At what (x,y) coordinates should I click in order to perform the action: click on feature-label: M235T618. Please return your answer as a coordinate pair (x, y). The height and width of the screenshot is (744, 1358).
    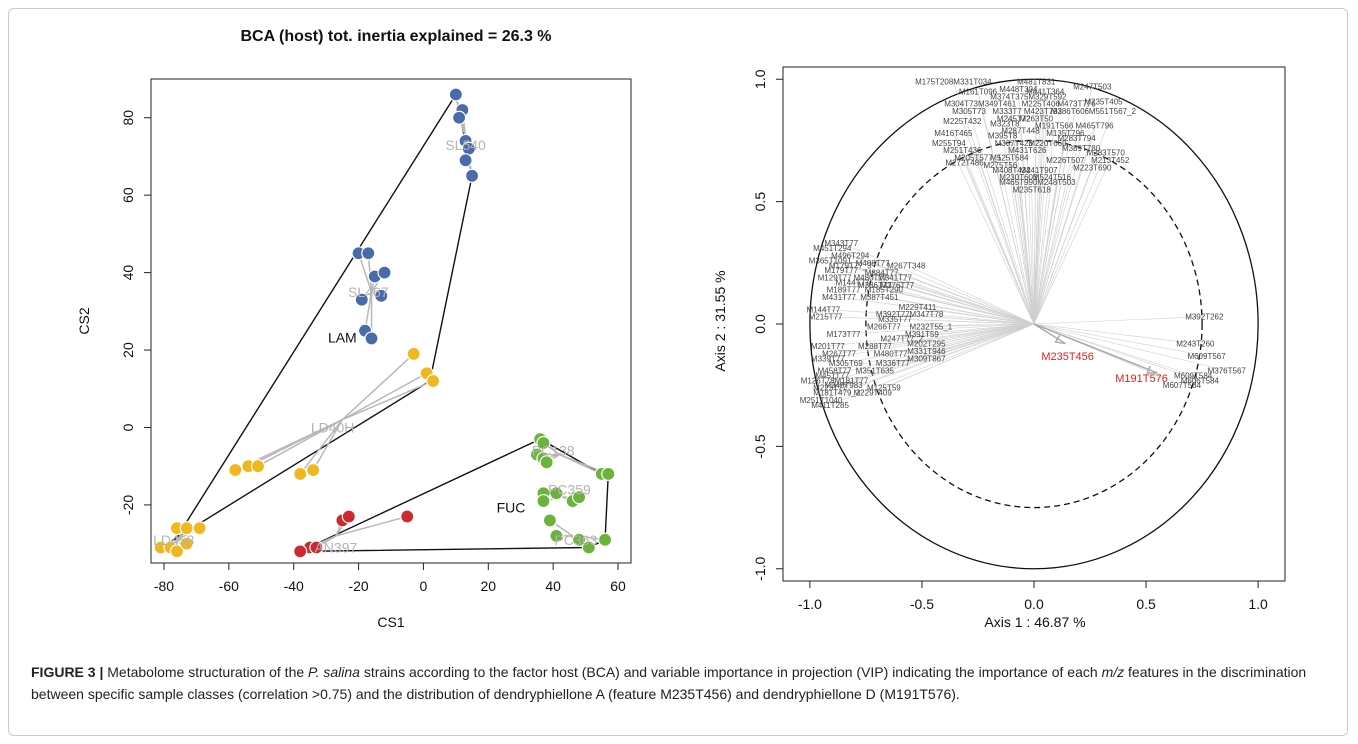
    Looking at the image, I should click on (1032, 189).